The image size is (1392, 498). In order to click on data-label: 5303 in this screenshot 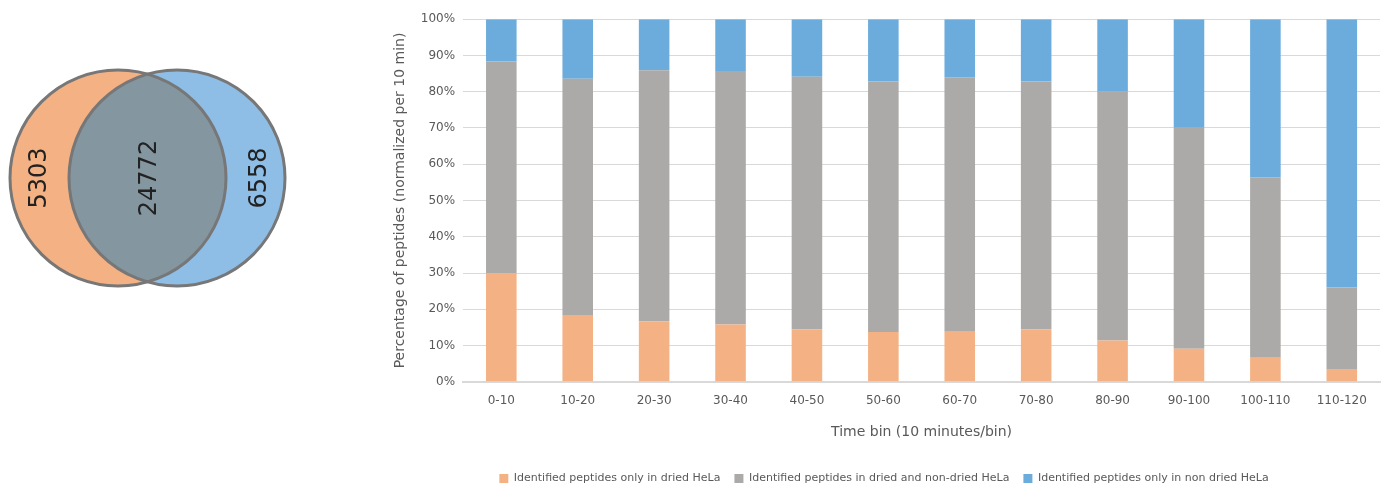, I will do `click(38, 178)`.